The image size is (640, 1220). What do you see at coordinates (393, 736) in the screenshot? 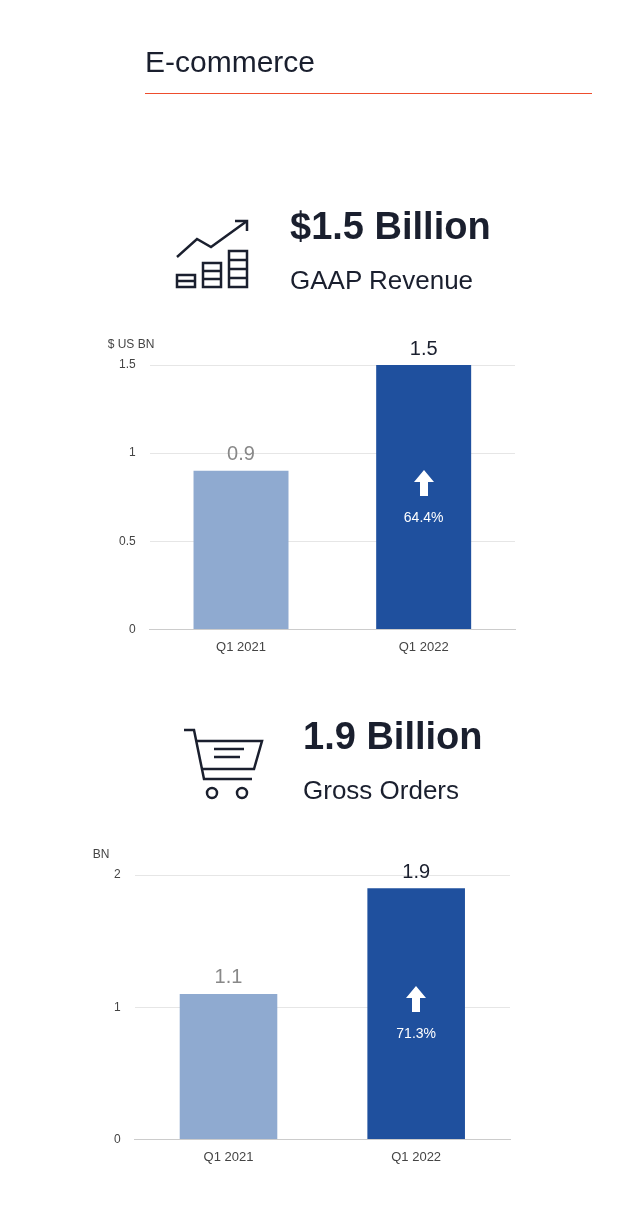
I see `chart-title: 1.9 Billion` at bounding box center [393, 736].